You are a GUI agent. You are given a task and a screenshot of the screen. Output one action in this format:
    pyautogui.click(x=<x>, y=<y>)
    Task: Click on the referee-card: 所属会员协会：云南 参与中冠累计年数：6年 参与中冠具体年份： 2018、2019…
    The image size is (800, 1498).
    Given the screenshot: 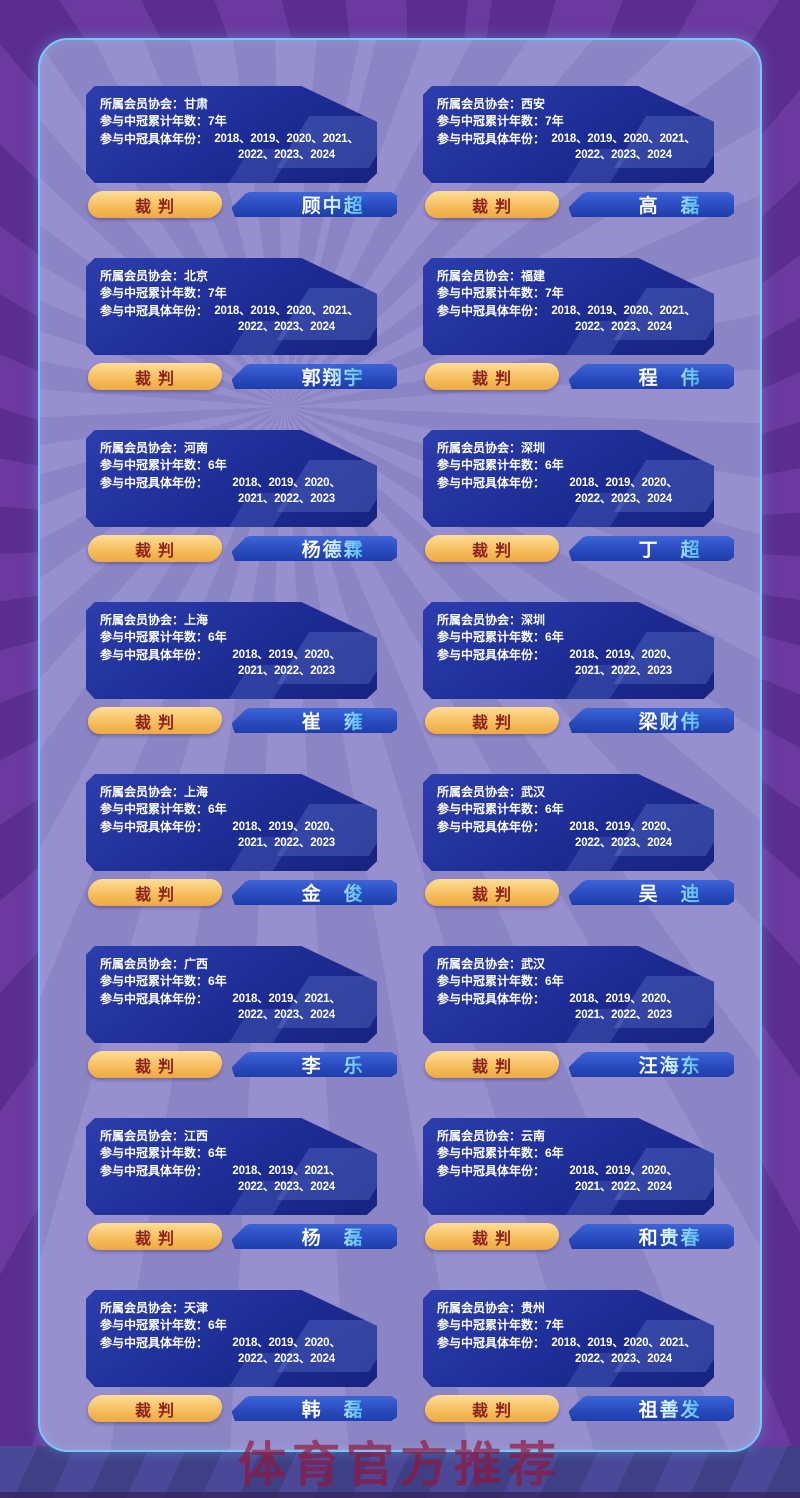 What is the action you would take?
    pyautogui.click(x=578, y=1184)
    